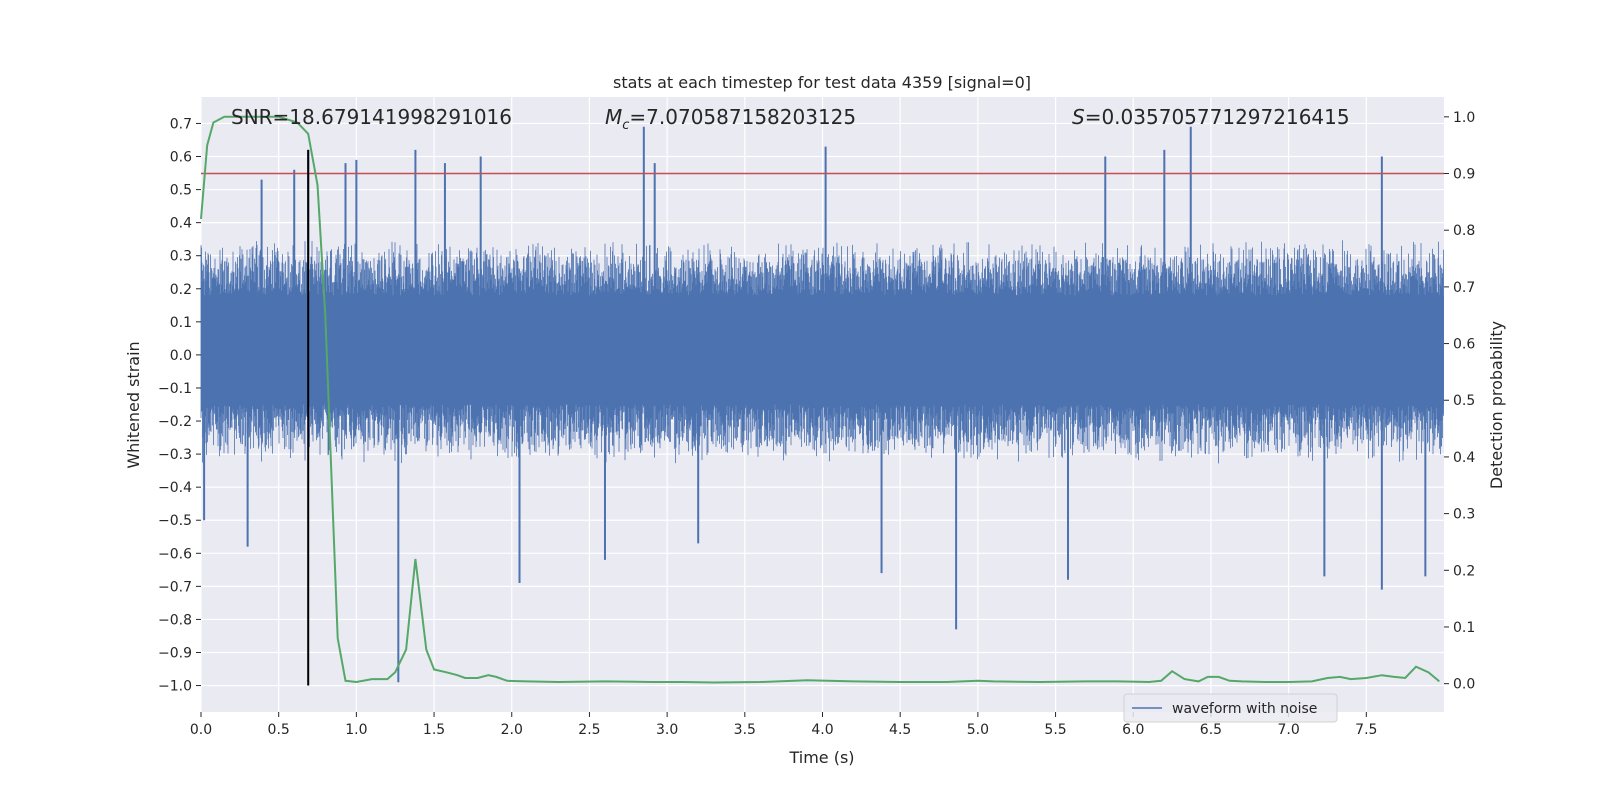 The image size is (1600, 804). What do you see at coordinates (589, 730) in the screenshot?
I see `x-tick-label: 2.5` at bounding box center [589, 730].